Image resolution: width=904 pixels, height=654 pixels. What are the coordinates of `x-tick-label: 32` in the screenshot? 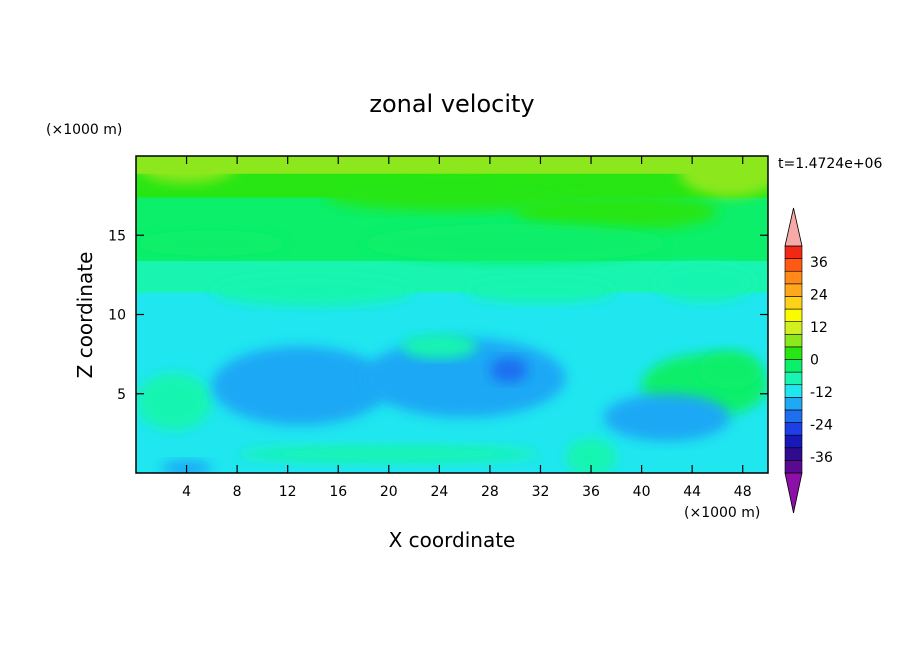 It's located at (541, 492).